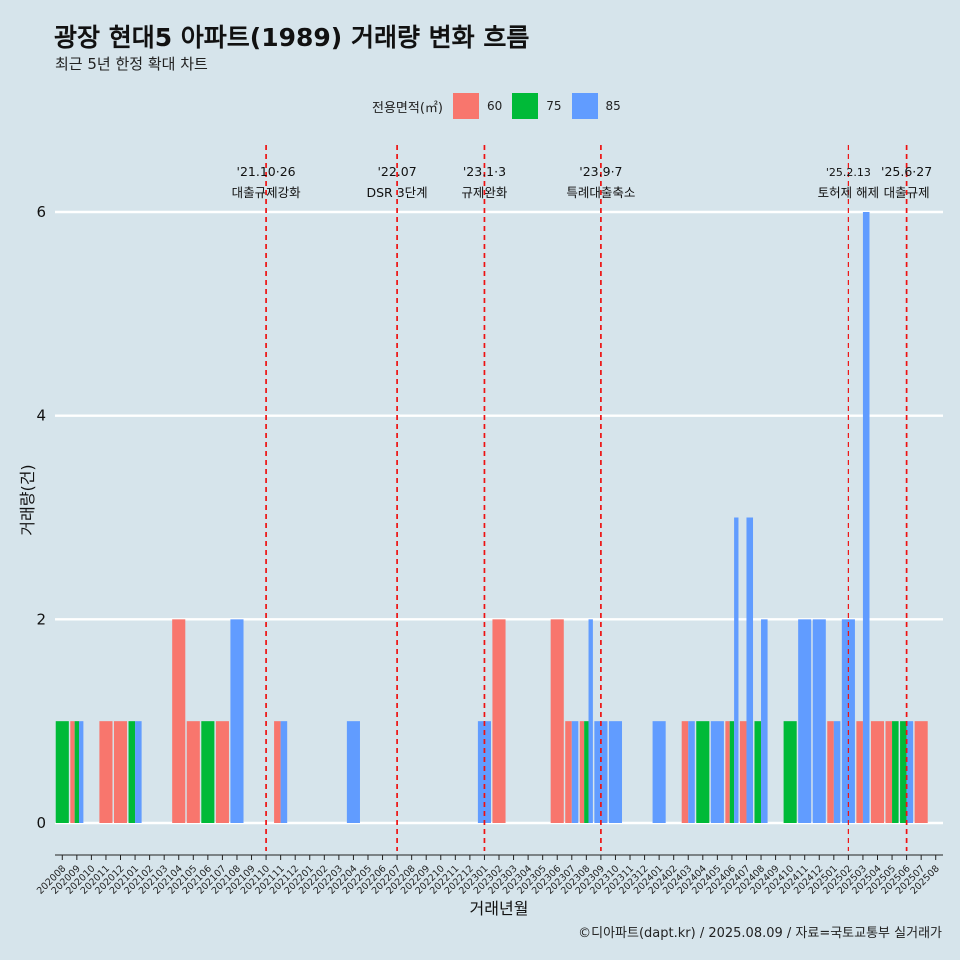 Image resolution: width=960 pixels, height=960 pixels. I want to click on annotation-label: 규제완화, so click(484, 192).